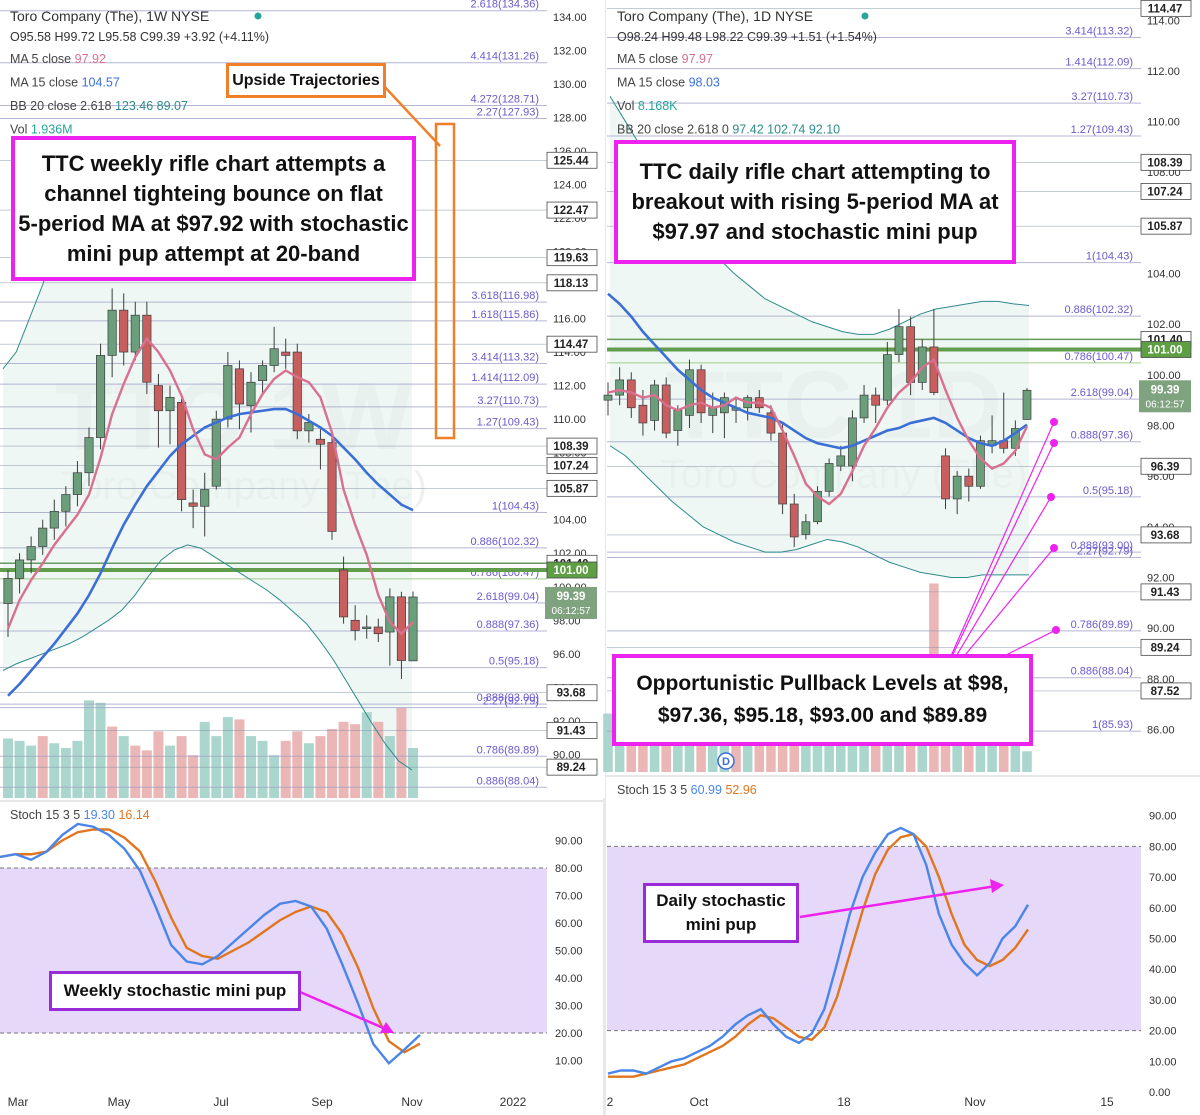  Describe the element at coordinates (41, 130) in the screenshot. I see `weekly-legend-item: Vol 1.936M` at that location.